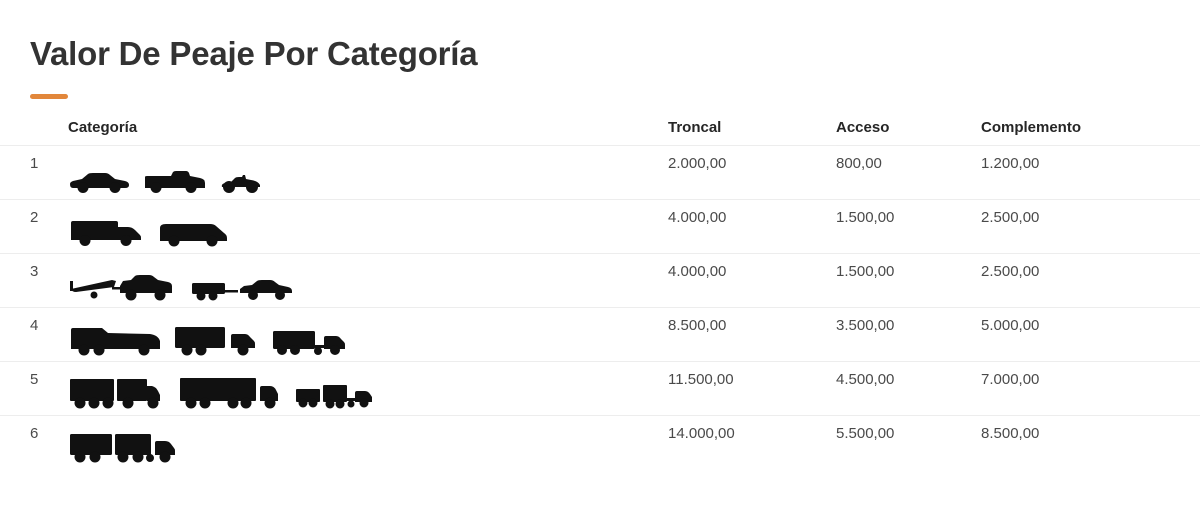 This screenshot has height=513, width=1200. Describe the element at coordinates (695, 127) in the screenshot. I see `column-header-troncal: Troncal` at that location.